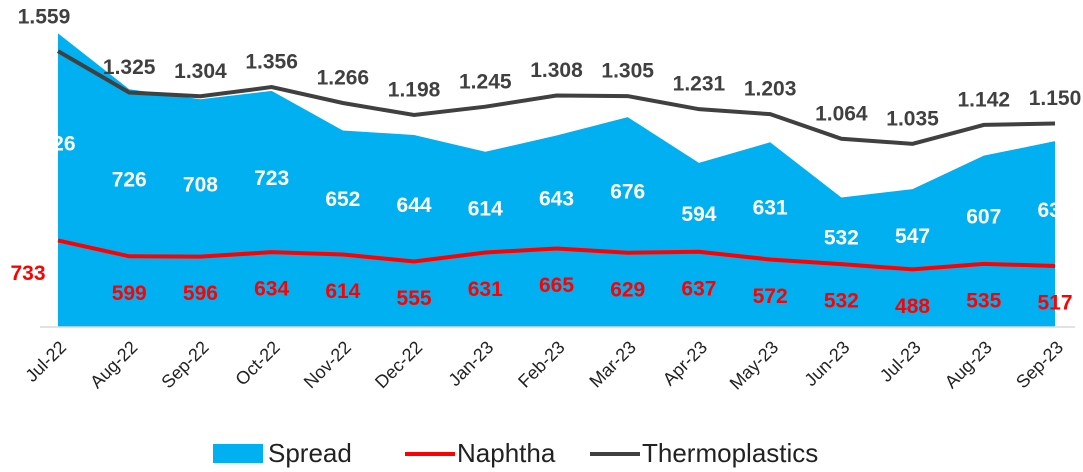  Describe the element at coordinates (627, 191) in the screenshot. I see `data-label: 676` at that location.